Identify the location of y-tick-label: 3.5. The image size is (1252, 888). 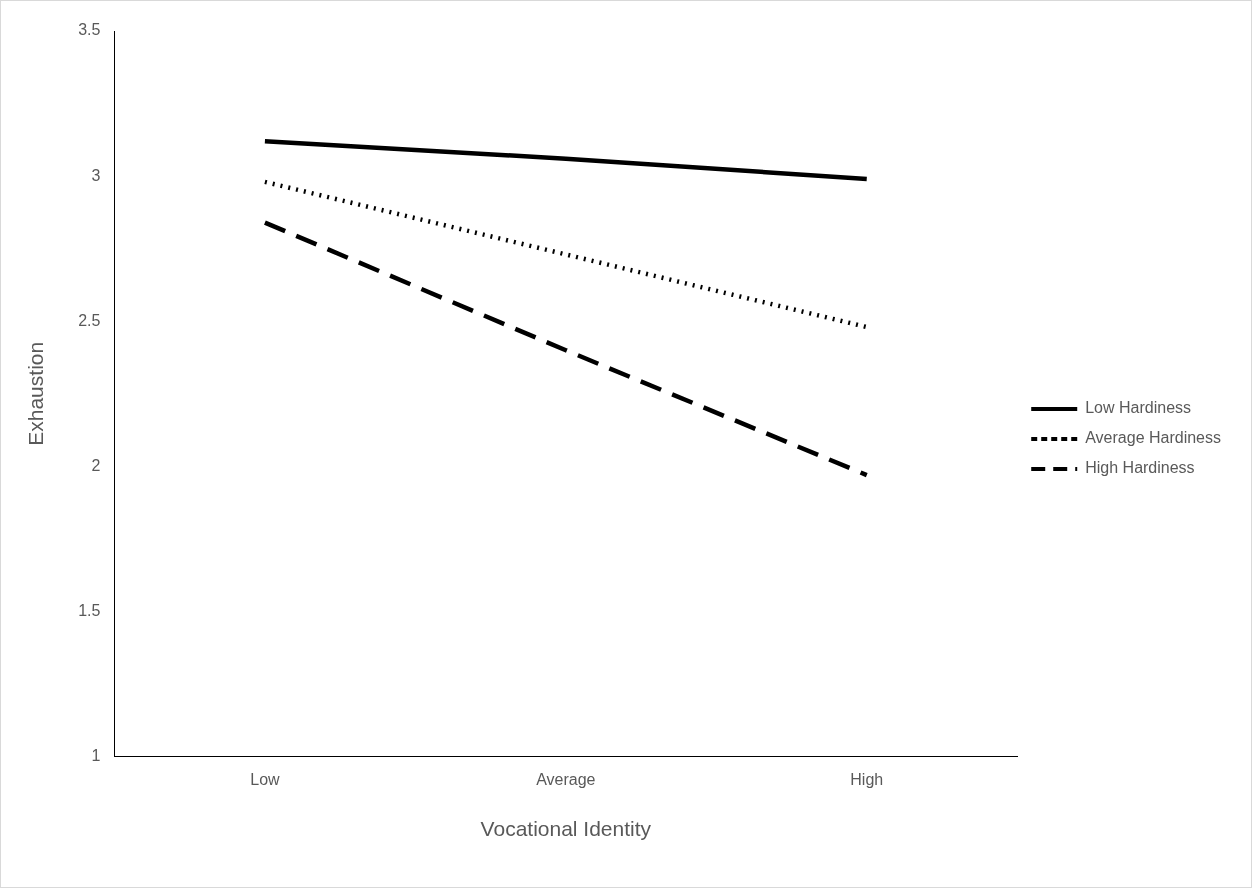
(89, 30).